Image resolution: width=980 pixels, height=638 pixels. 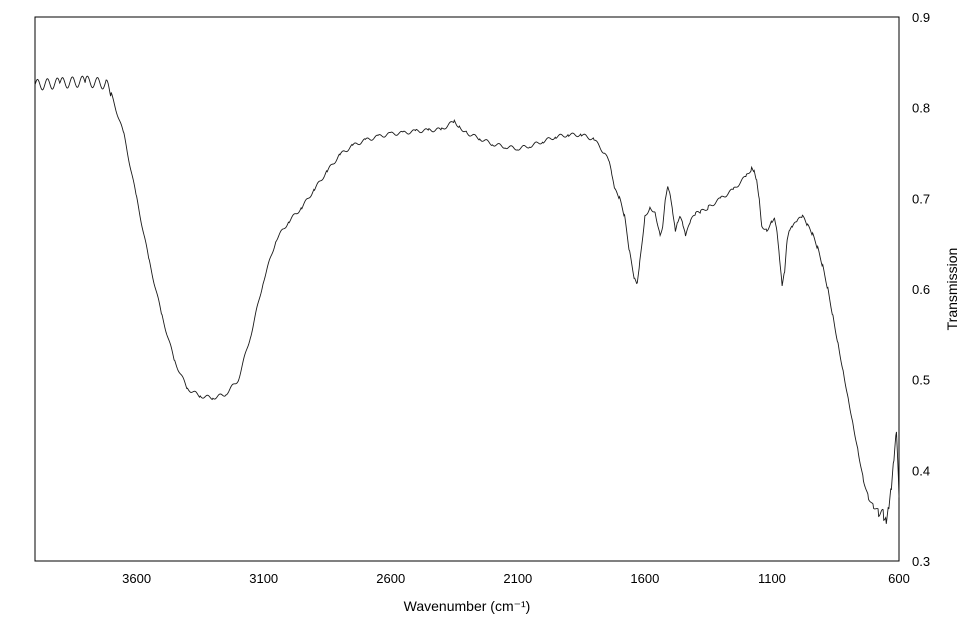 I want to click on x-tick-label: 600, so click(x=899, y=578).